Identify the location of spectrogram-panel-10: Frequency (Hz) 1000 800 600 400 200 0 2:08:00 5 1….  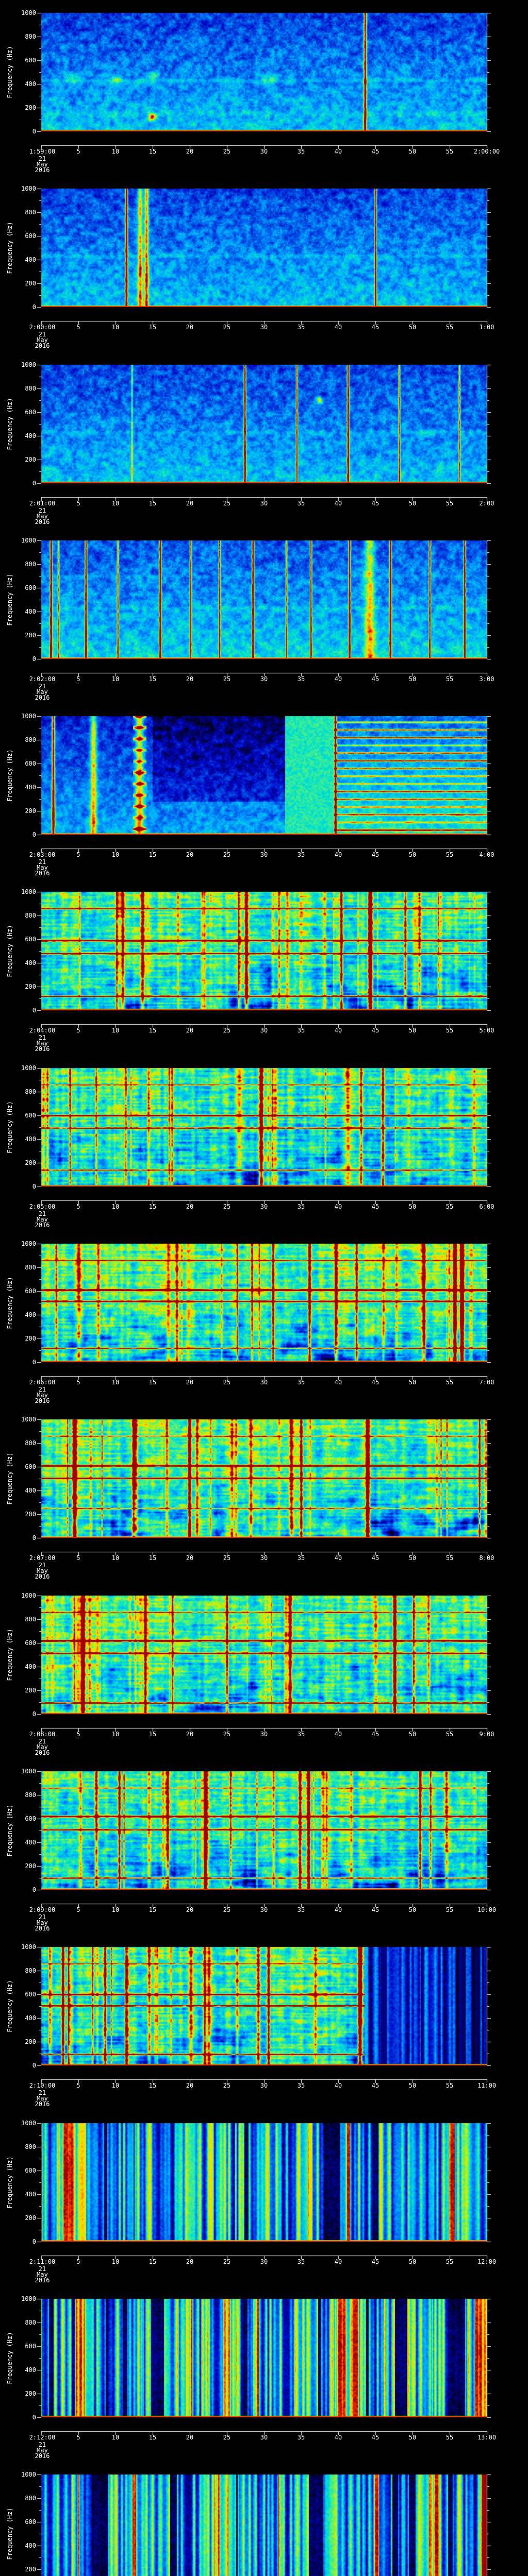
(264, 1670).